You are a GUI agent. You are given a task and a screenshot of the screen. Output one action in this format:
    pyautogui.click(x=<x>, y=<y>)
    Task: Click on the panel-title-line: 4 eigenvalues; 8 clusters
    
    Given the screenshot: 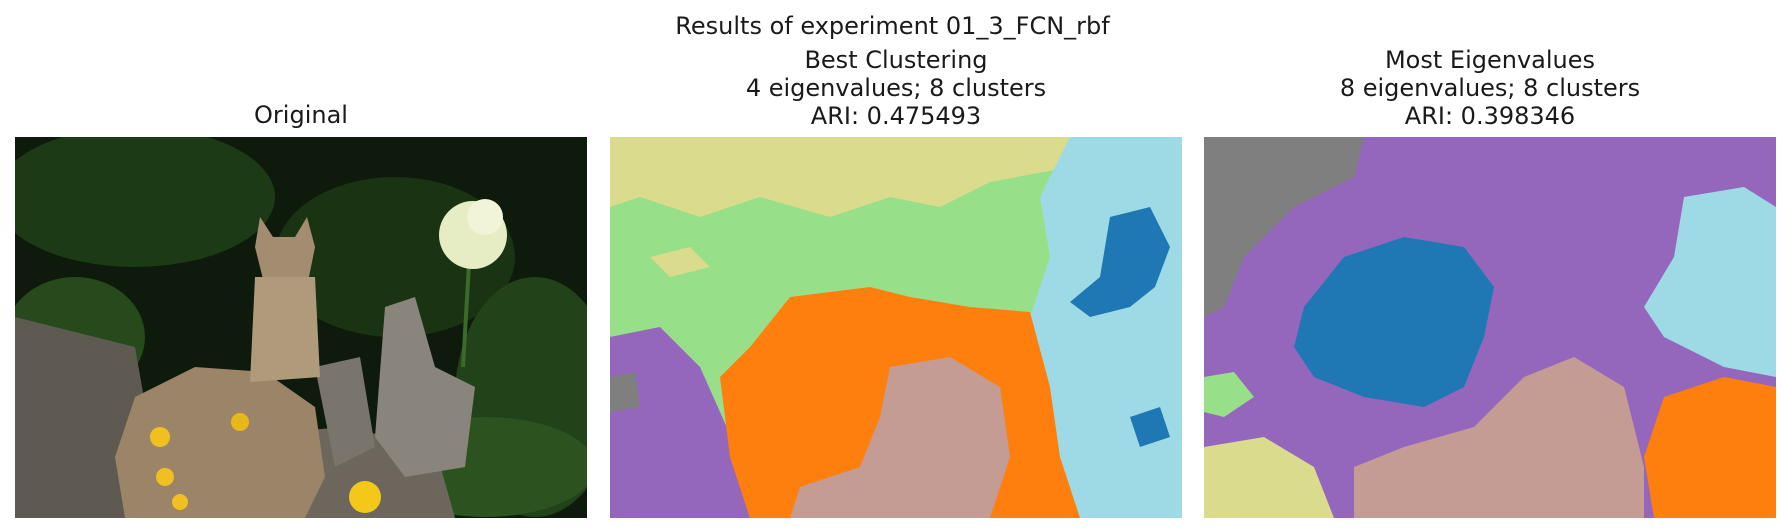 What is the action you would take?
    pyautogui.click(x=896, y=88)
    